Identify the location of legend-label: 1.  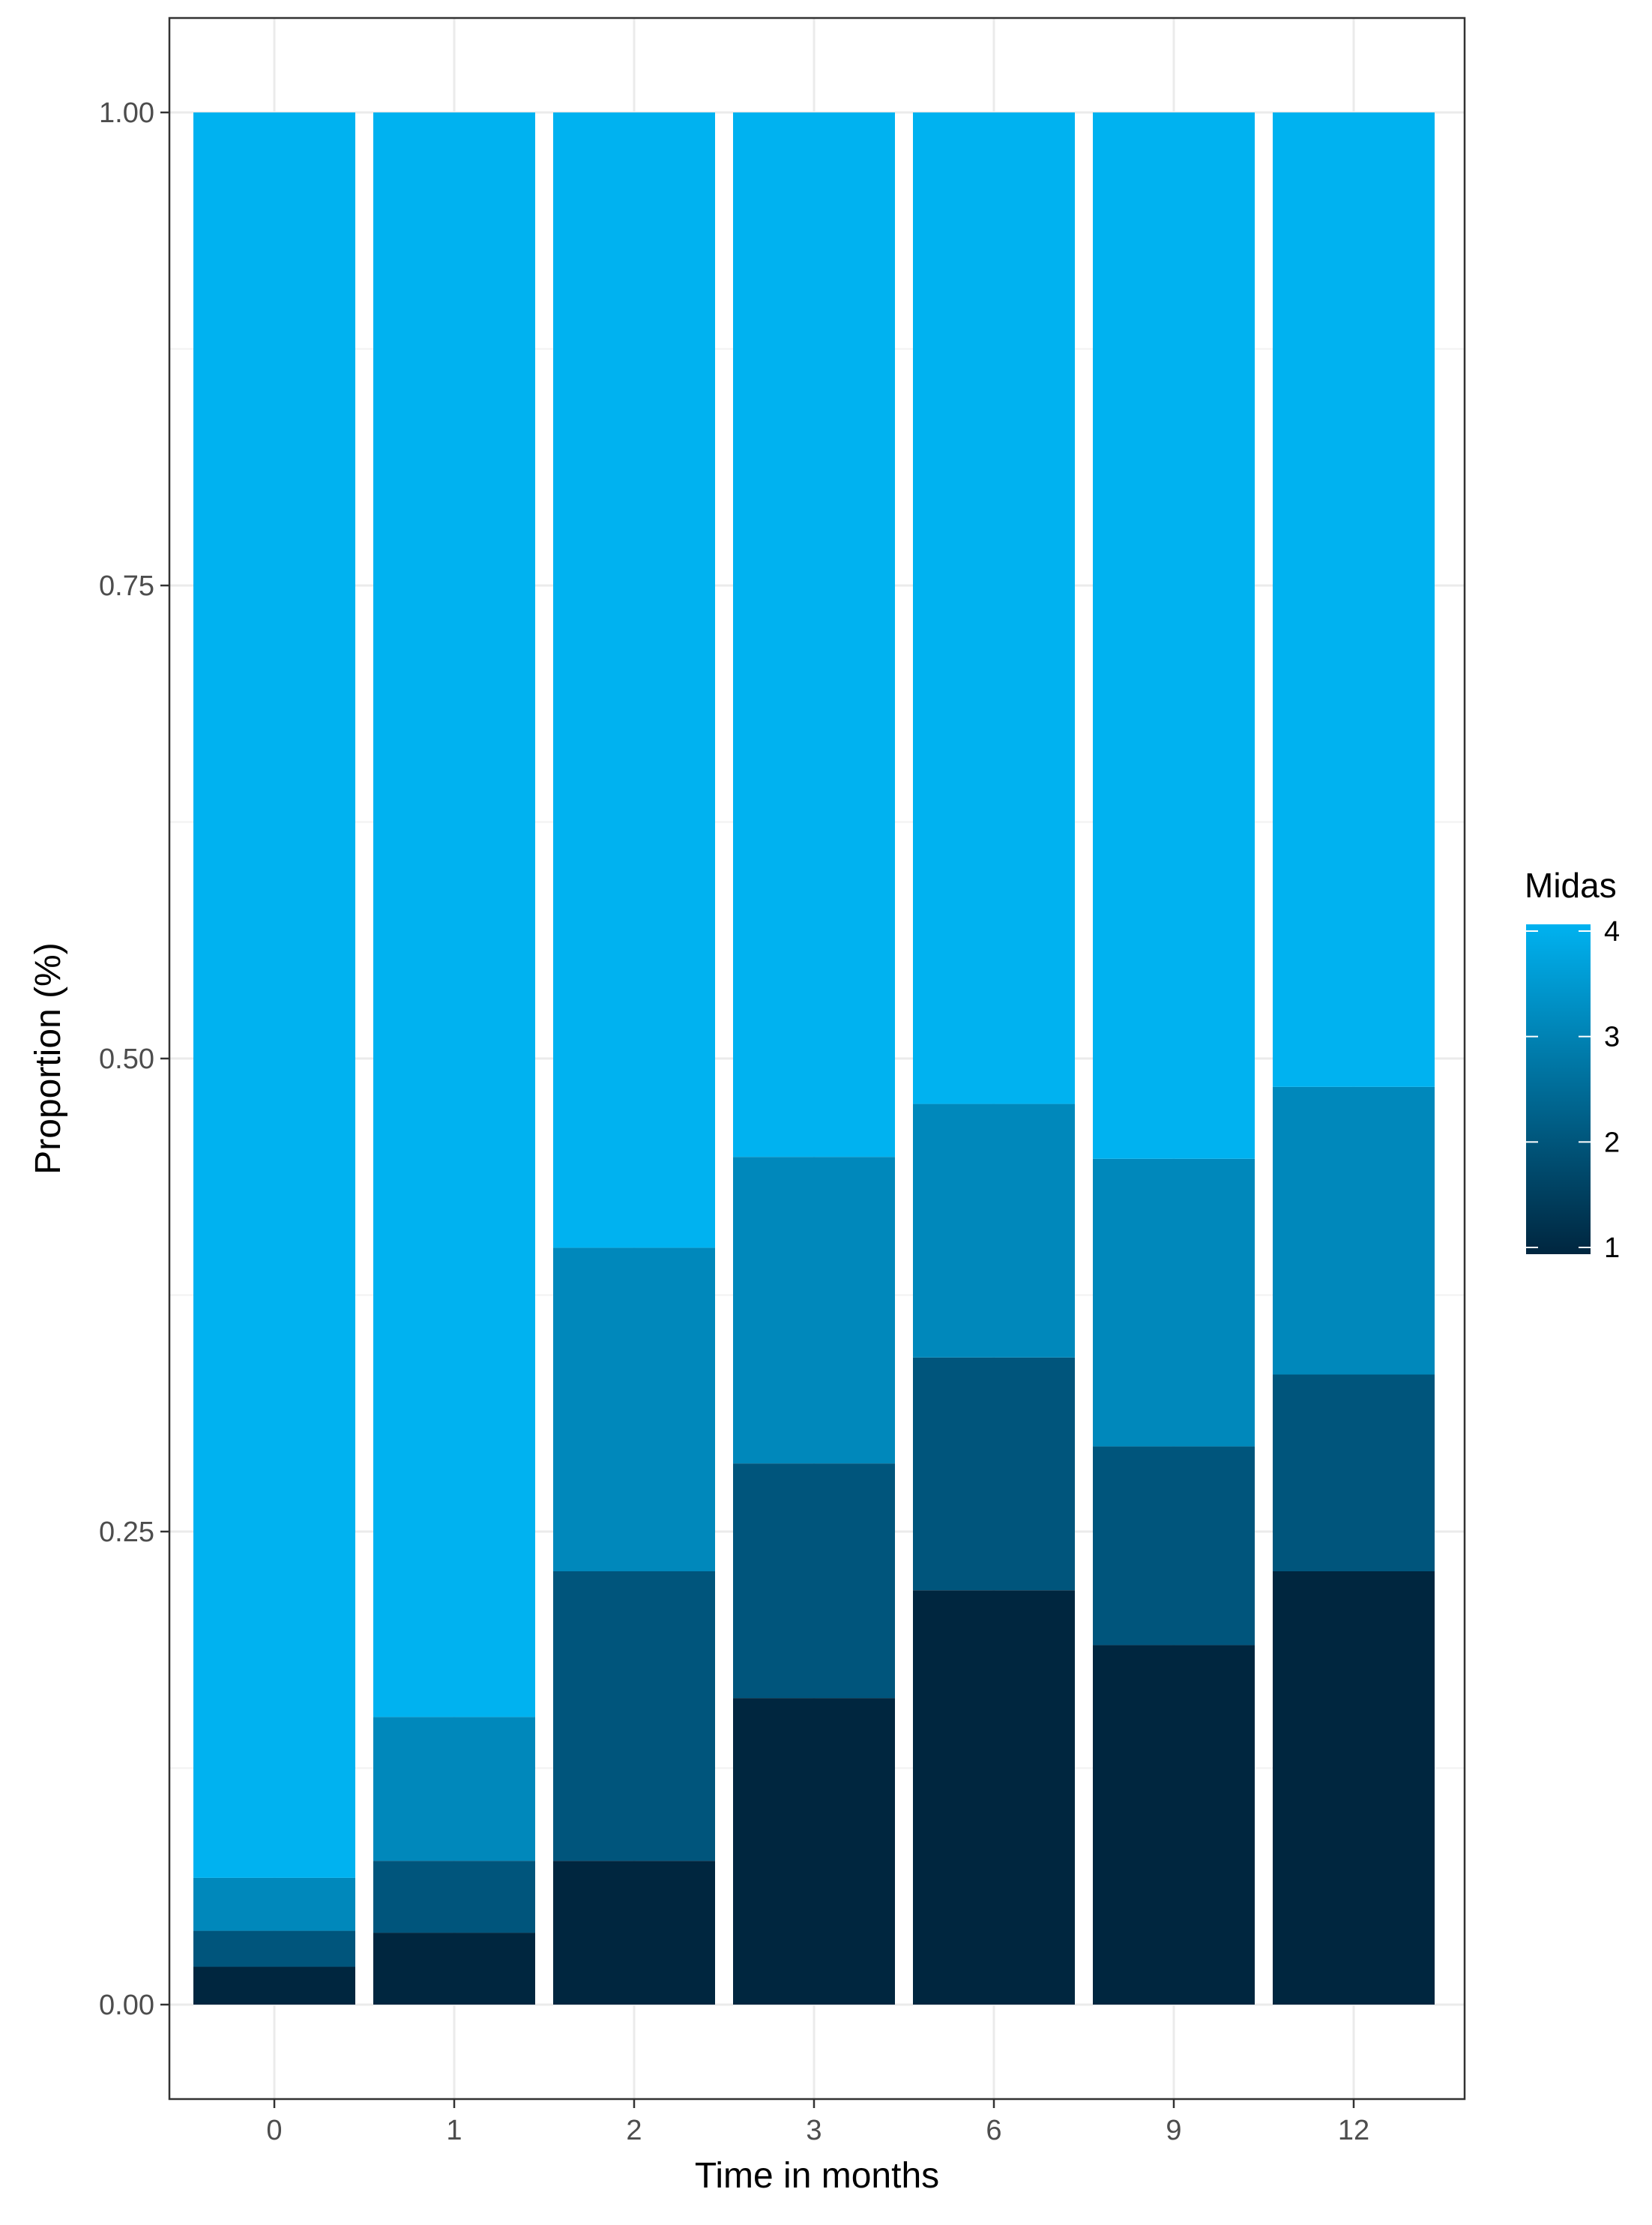
(1612, 1248).